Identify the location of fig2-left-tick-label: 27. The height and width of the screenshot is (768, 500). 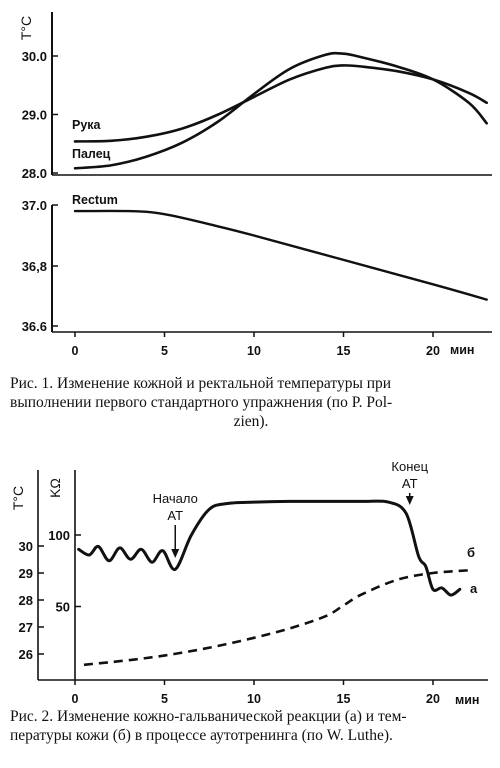
(26, 627).